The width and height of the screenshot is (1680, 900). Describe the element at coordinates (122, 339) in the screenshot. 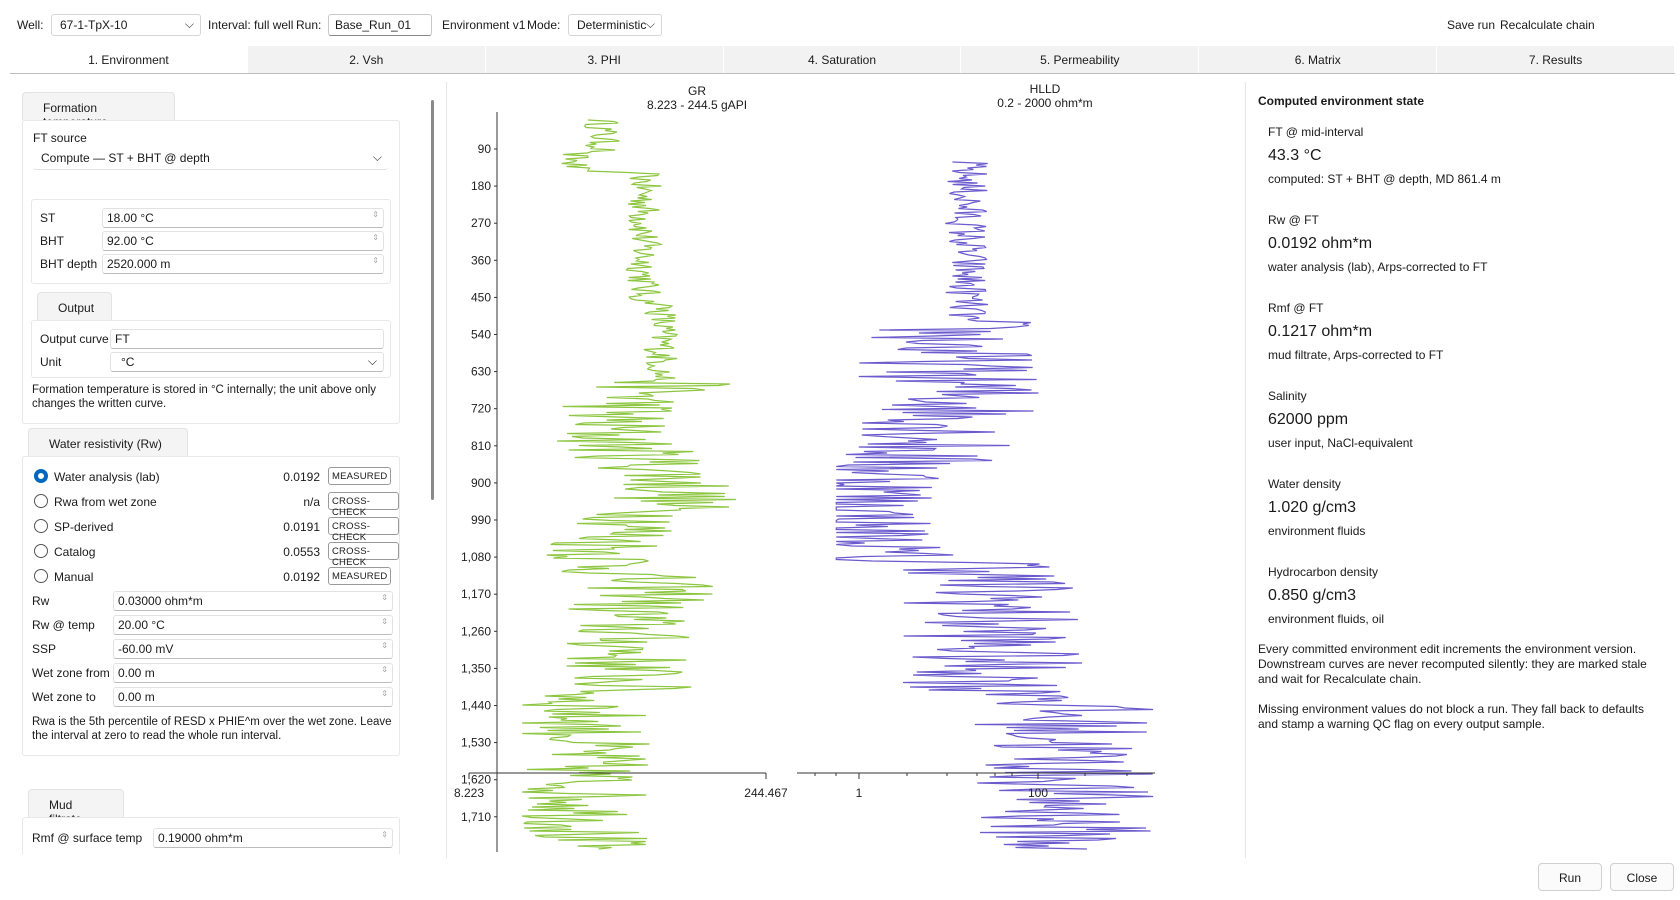

I see `output-curve-value: FT` at that location.